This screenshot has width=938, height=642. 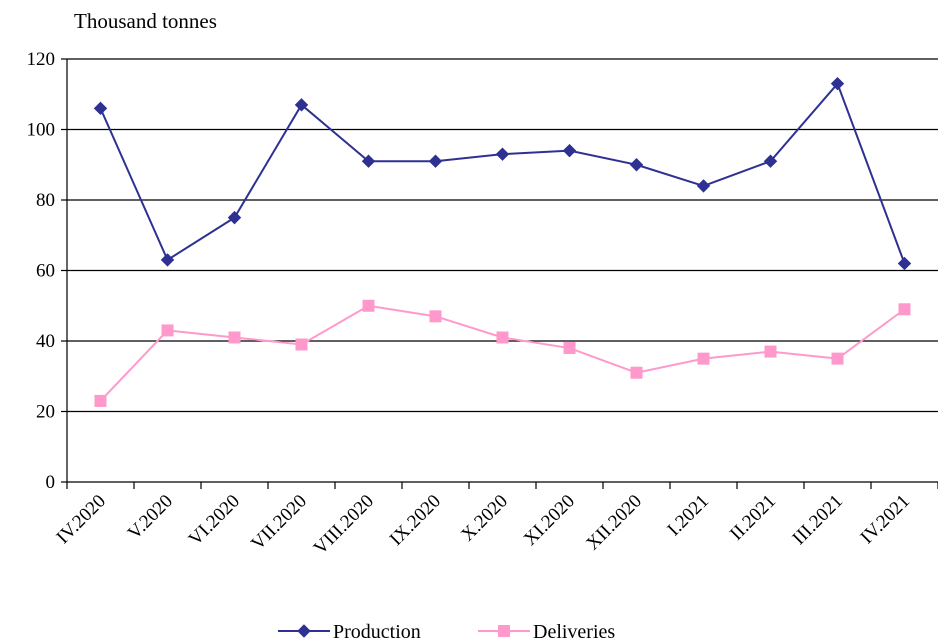 I want to click on x-tick-label: V.2020, so click(x=150, y=517).